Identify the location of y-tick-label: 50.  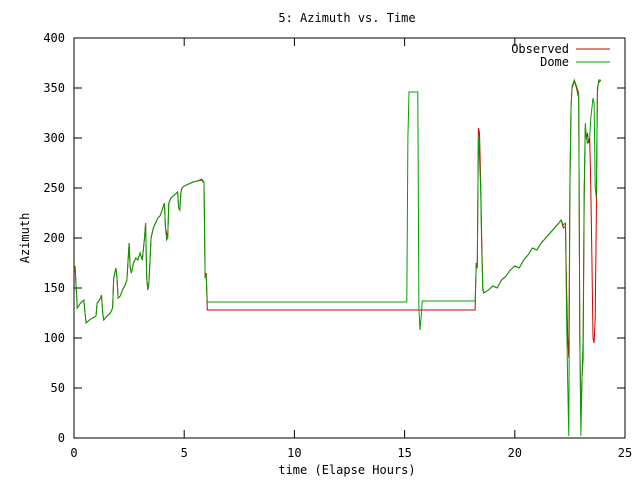
(58, 388).